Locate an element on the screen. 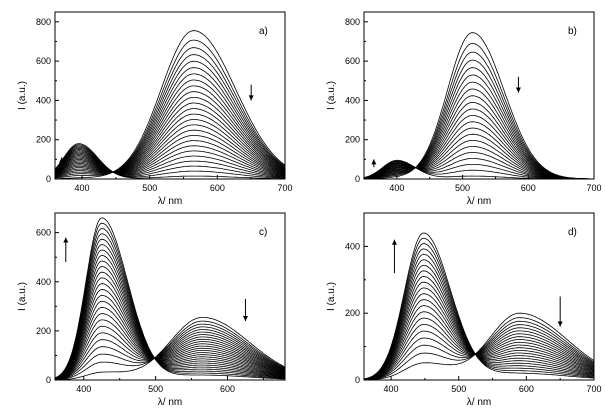 The image size is (605, 416). panel-b-y-tick-label: 400 is located at coordinates (352, 100).